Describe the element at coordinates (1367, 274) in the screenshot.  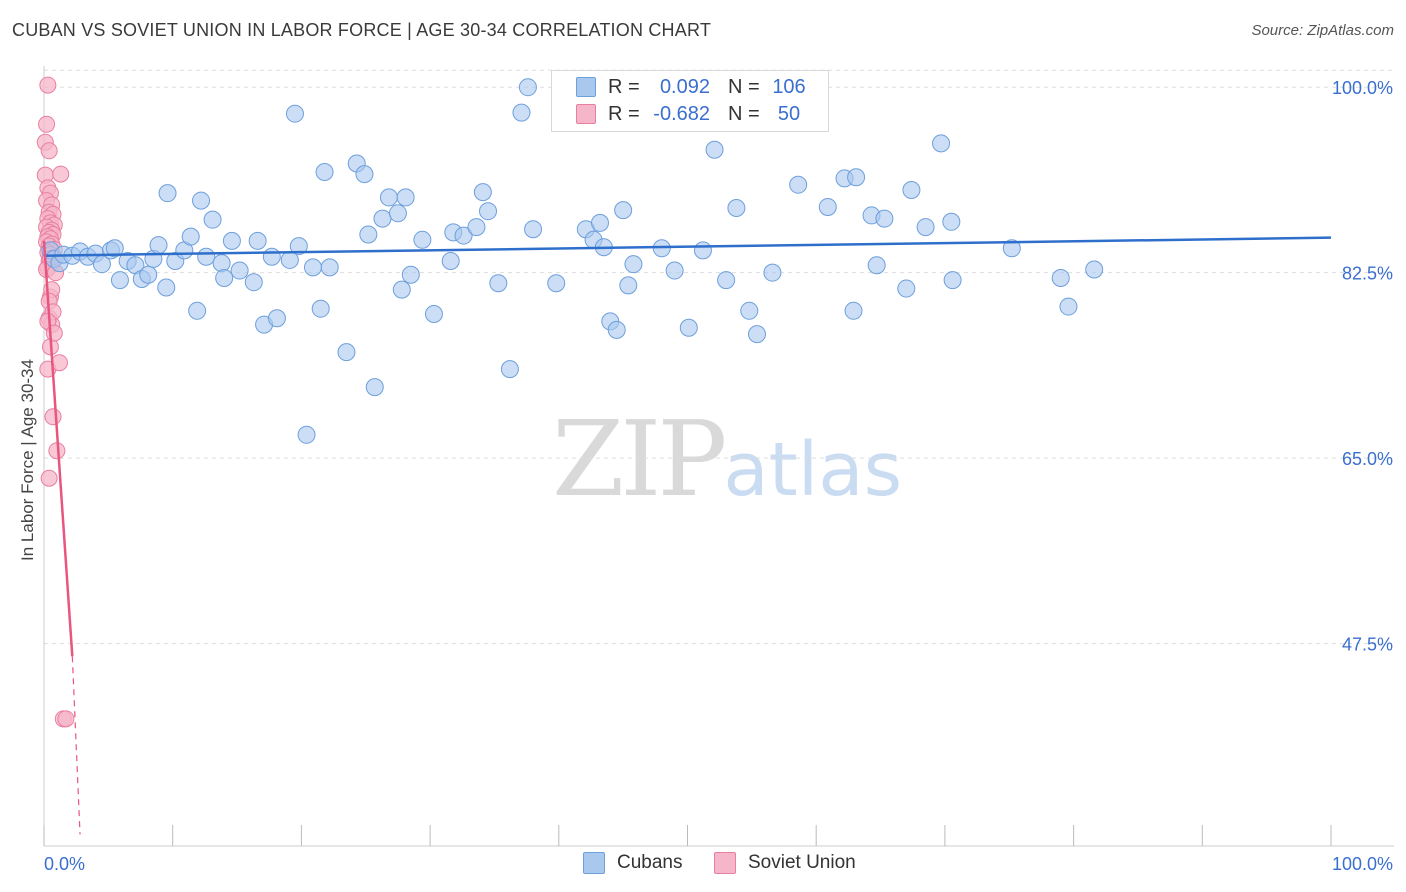
I see `y-tick-label: 82.5%` at that location.